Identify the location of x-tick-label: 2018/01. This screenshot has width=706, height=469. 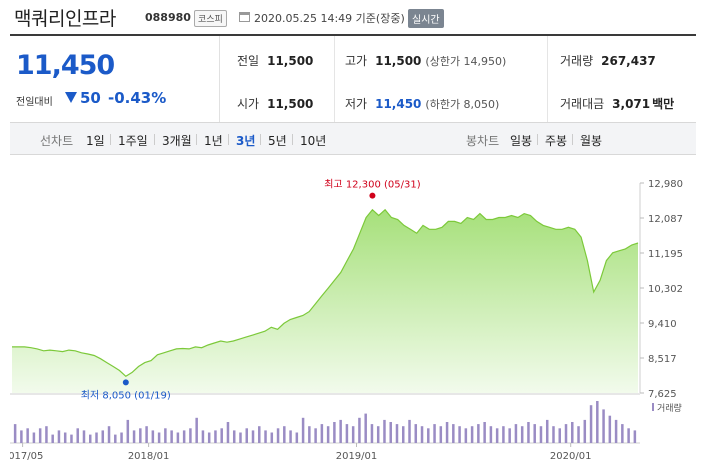
(149, 456).